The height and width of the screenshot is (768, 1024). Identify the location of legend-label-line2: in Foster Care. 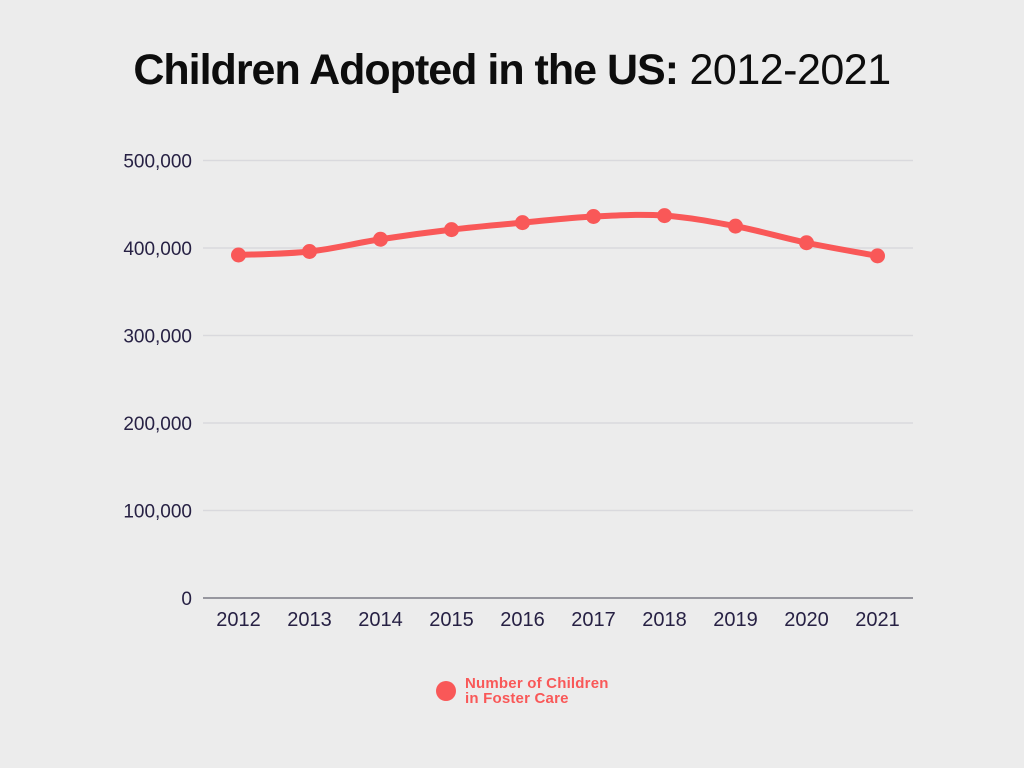
(517, 698).